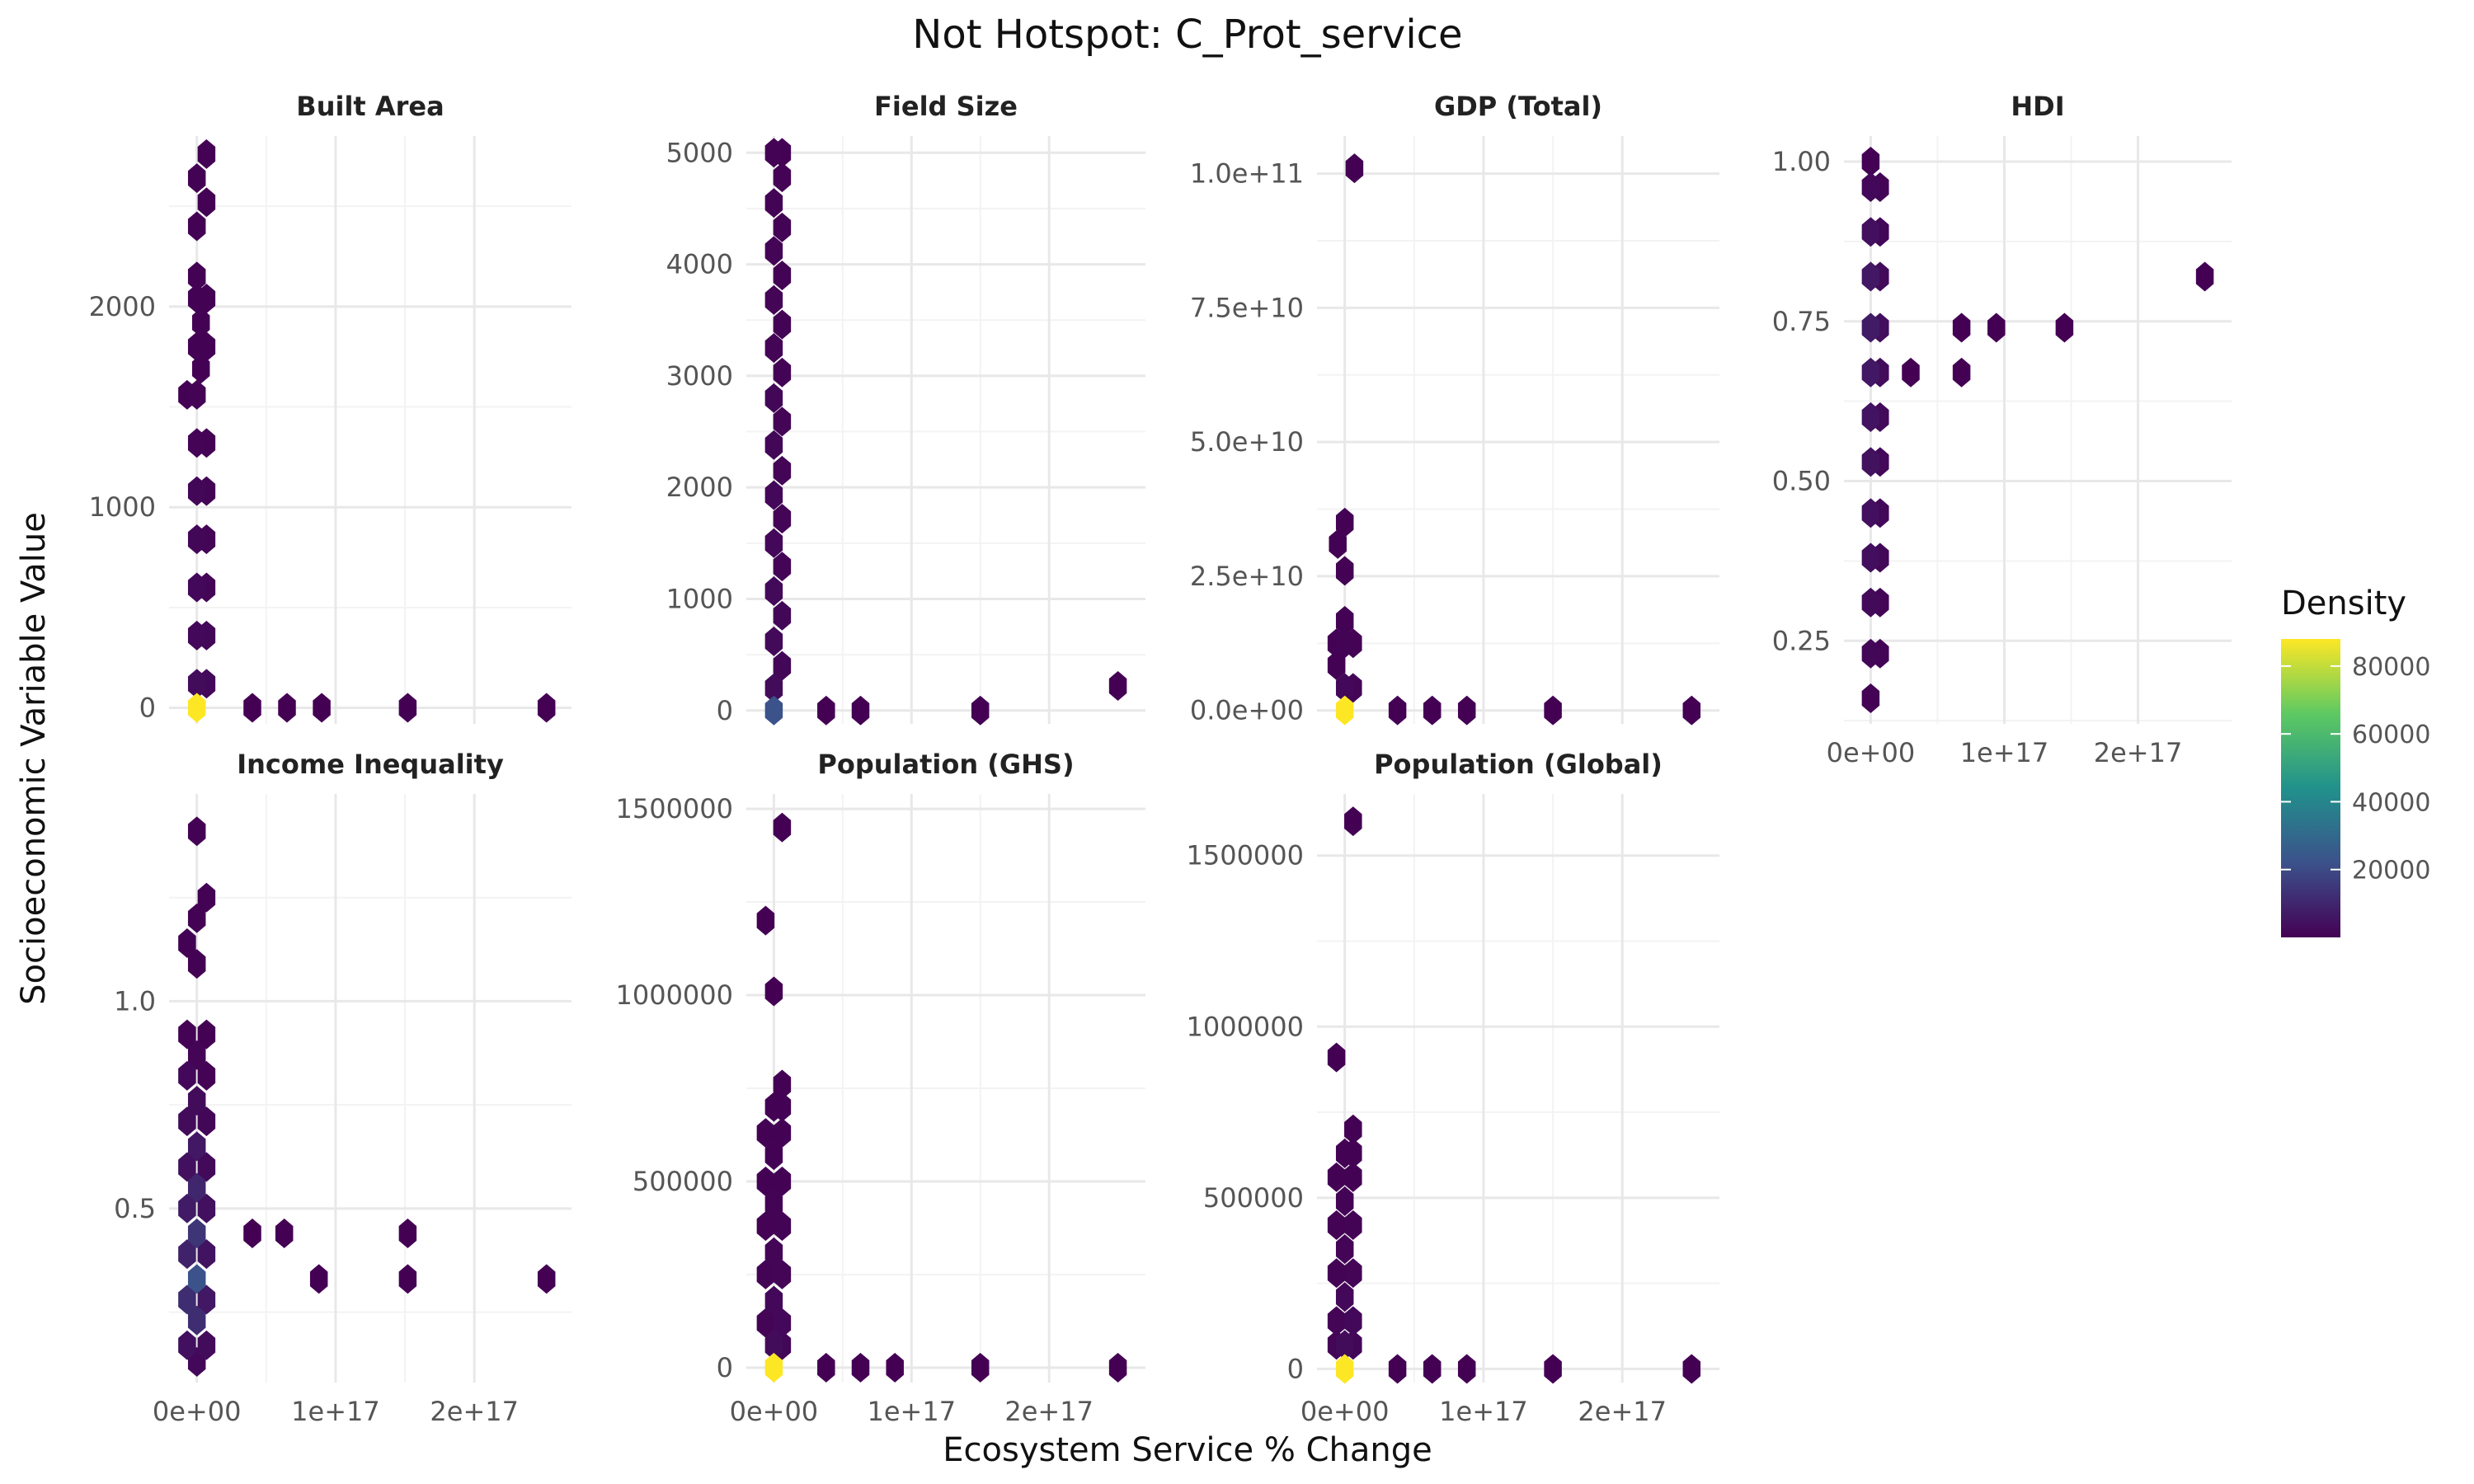  I want to click on y-tick-label: 0.50, so click(1801, 481).